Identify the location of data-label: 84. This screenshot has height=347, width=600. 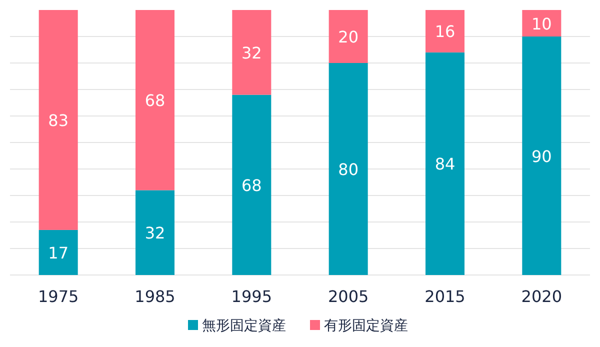
(445, 164).